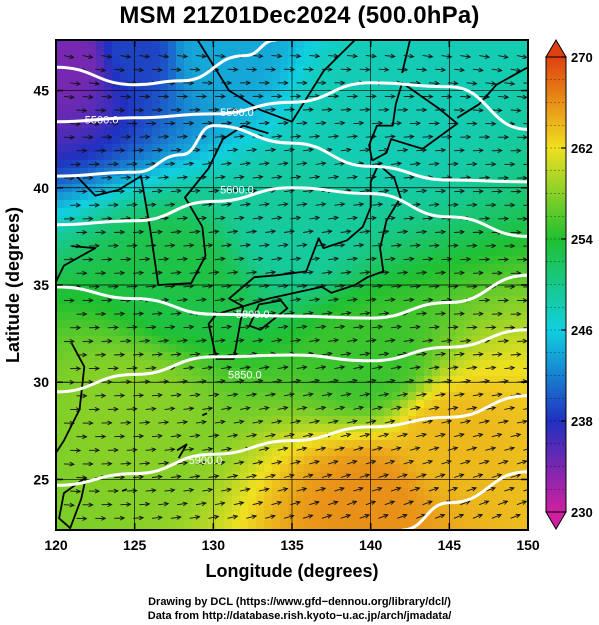 The image size is (599, 625). I want to click on x-axis-label: Longitude (degrees), so click(291, 571).